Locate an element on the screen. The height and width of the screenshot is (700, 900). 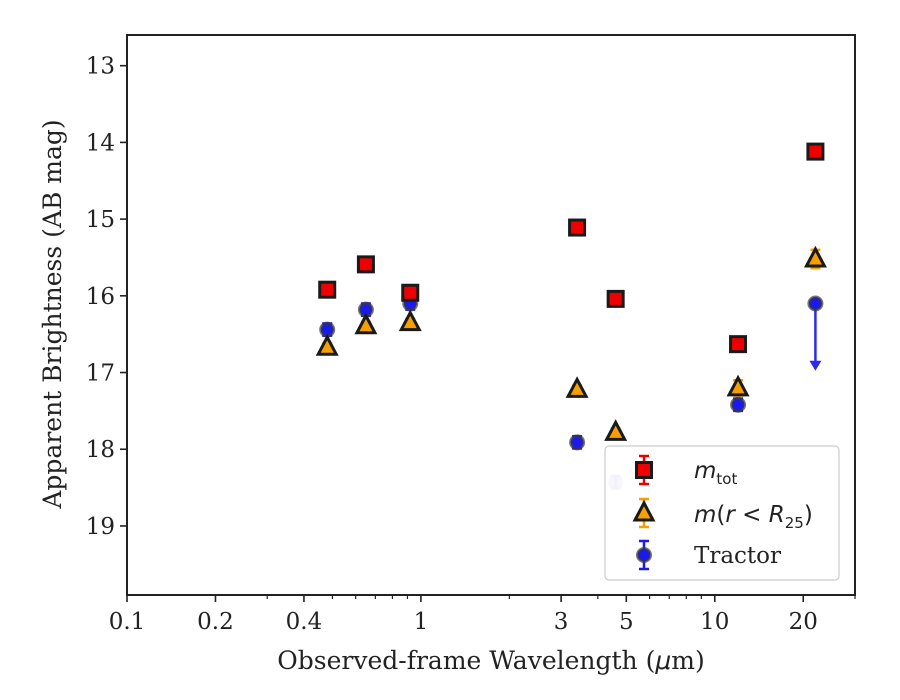
x-axis-label: Observed-frame Wavelength (μm) is located at coordinates (490, 660).